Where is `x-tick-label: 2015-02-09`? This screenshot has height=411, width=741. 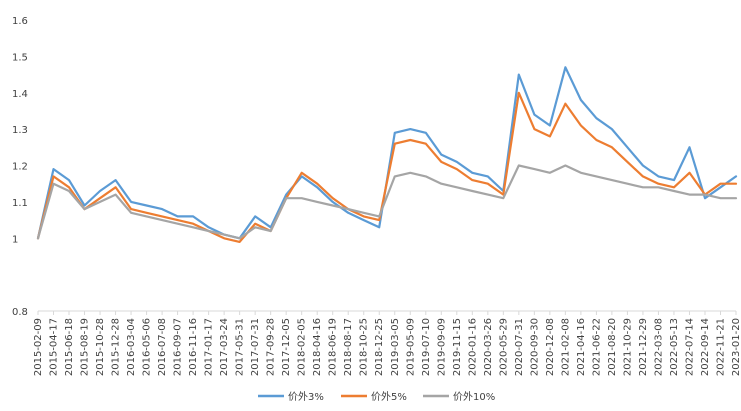
x-tick-label: 2015-02-09 is located at coordinates (38, 347).